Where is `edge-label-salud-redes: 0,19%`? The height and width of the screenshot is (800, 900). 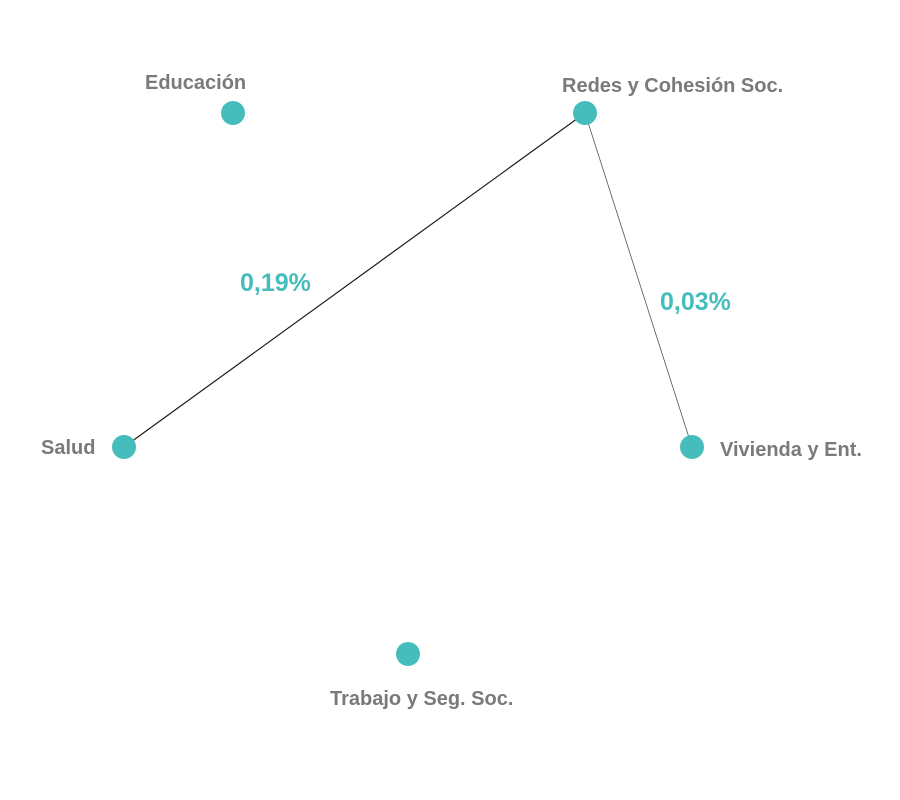
edge-label-salud-redes: 0,19% is located at coordinates (275, 283).